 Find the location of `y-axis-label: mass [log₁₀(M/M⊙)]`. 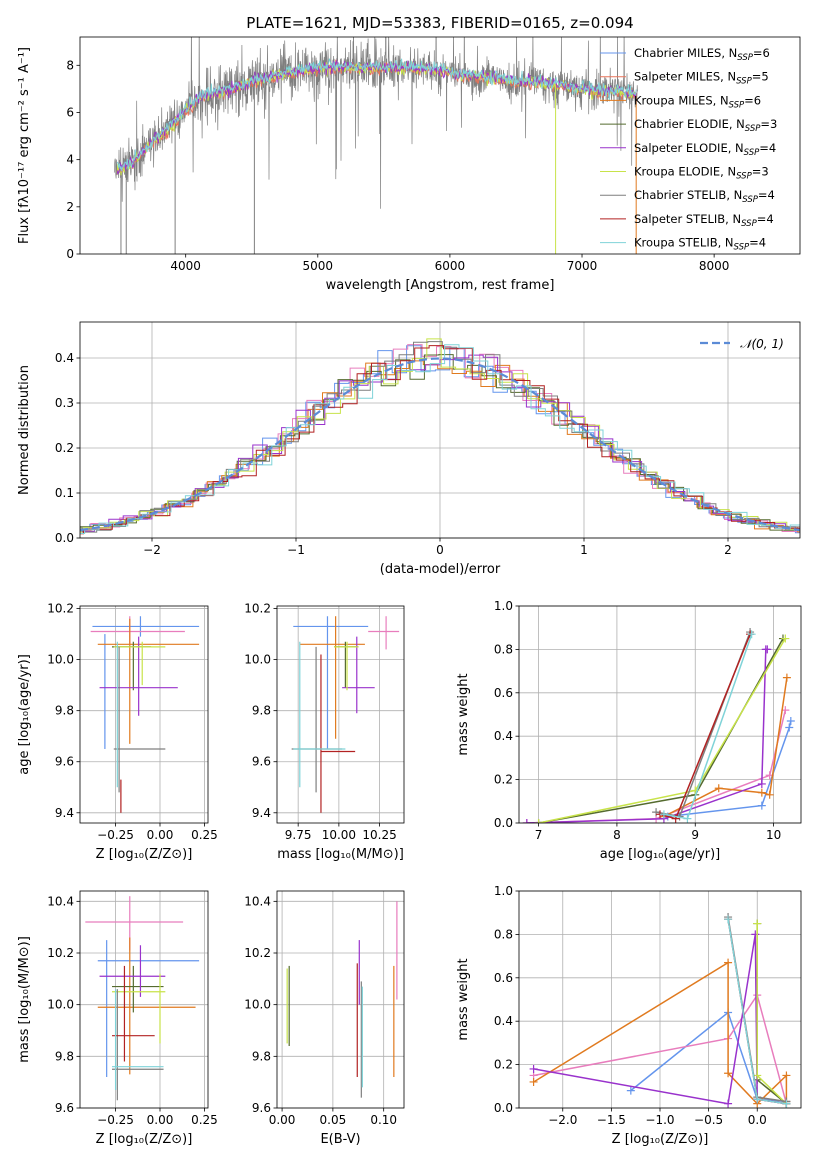

y-axis-label: mass [log₁₀(M/M⊙)] is located at coordinates (24, 999).